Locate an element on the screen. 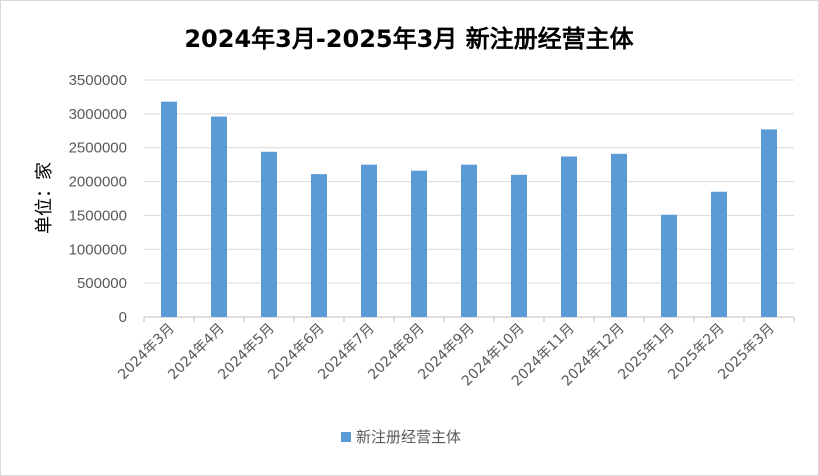 The image size is (819, 476). y-tick-label: 1500000 is located at coordinates (98, 215).